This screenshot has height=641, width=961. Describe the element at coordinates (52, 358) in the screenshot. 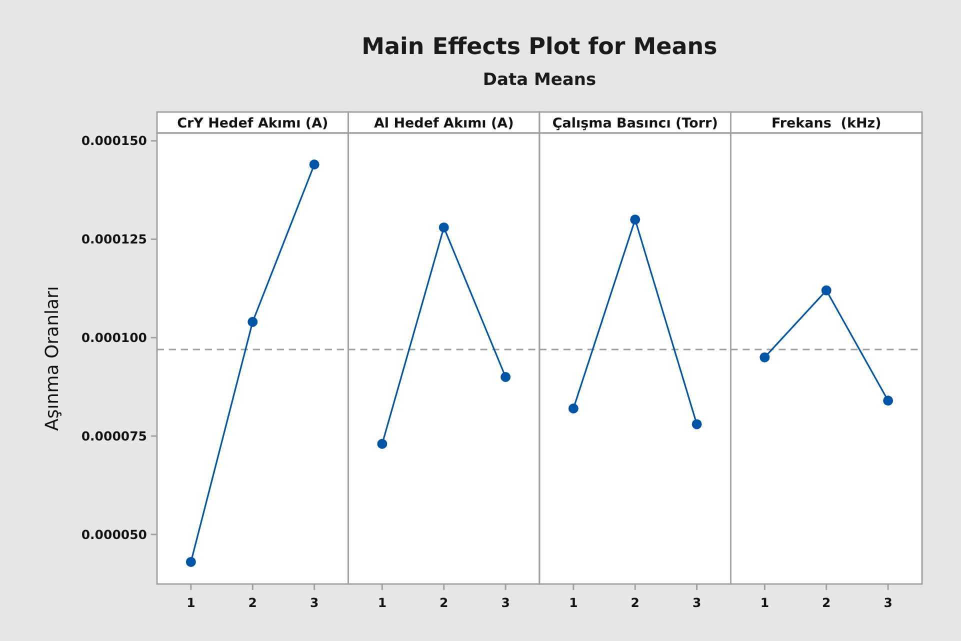

I see `y-axis-title: Aşınma Oranları` at that location.